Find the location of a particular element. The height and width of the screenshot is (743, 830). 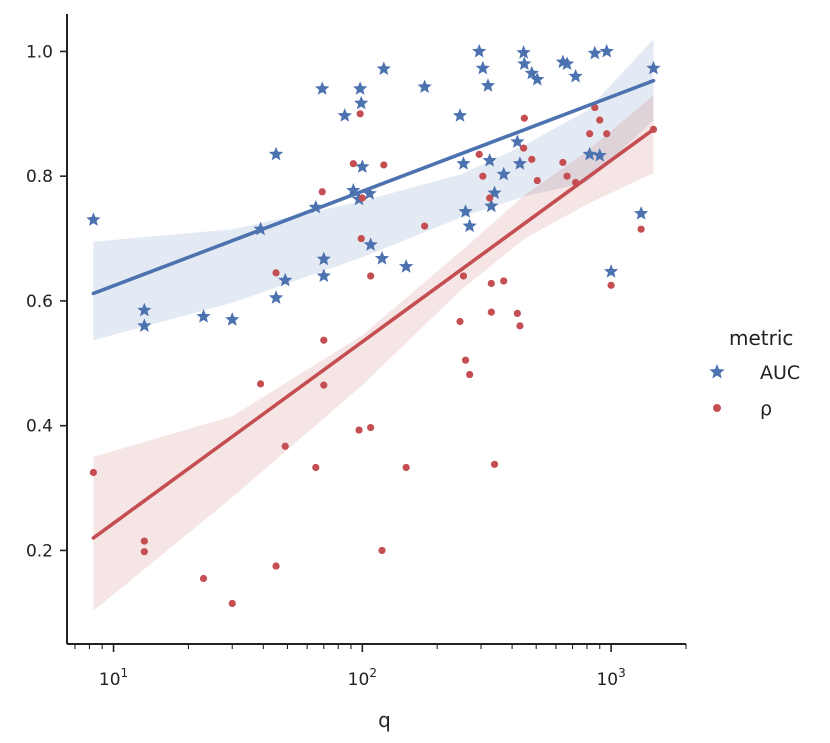

y-tick-label: 1.0 is located at coordinates (39, 52).